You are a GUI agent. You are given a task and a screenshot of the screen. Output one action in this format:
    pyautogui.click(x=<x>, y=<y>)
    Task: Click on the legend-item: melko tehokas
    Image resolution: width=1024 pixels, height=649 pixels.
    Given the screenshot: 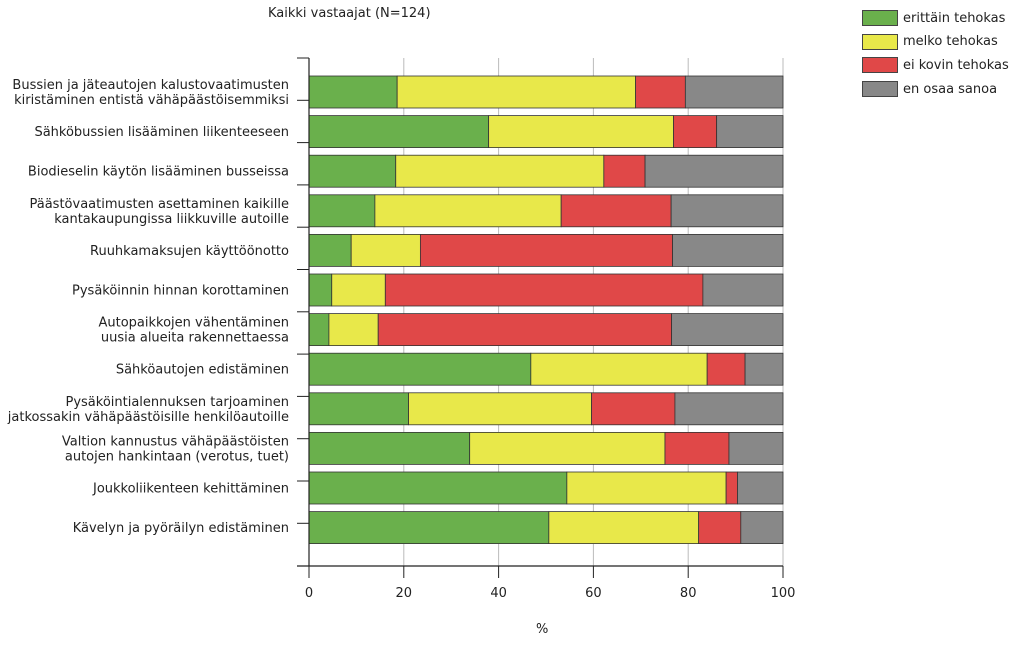 What is the action you would take?
    pyautogui.click(x=935, y=42)
    